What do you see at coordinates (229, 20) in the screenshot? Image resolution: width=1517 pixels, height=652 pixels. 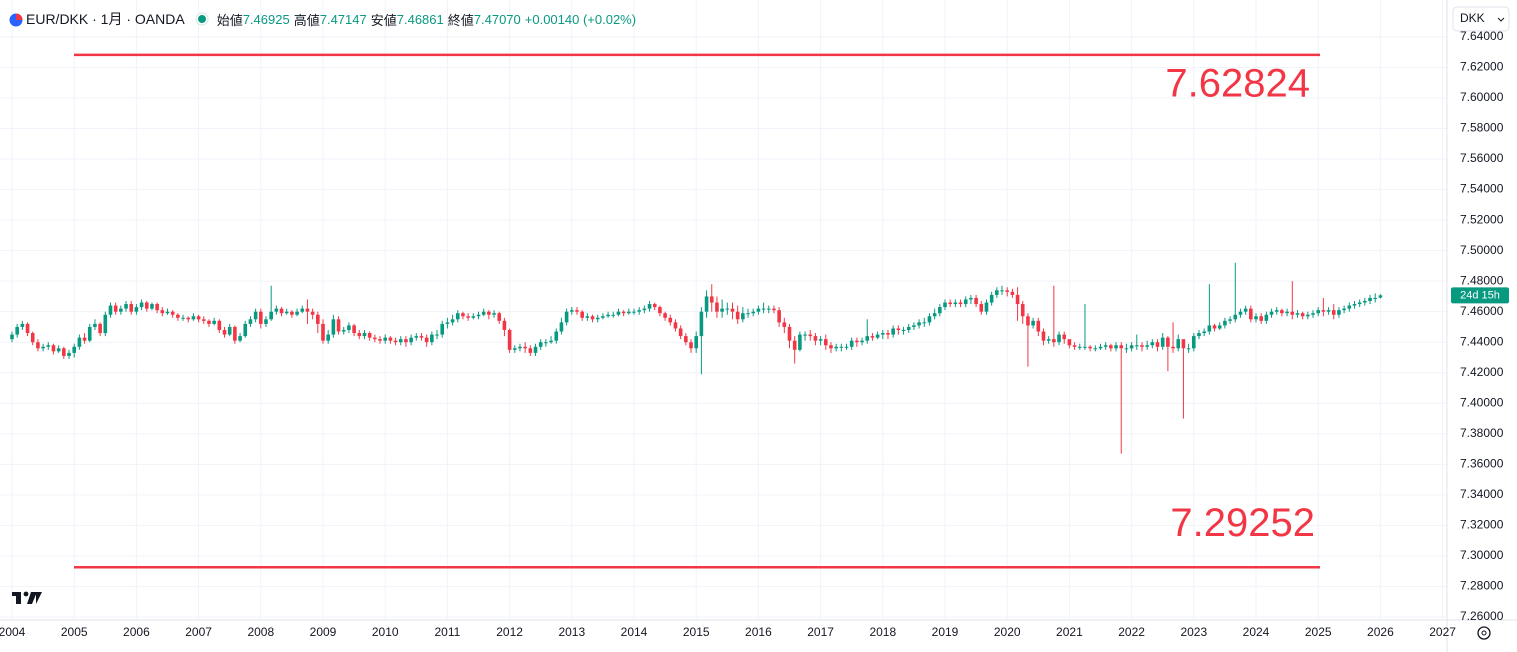 I see `open-label: 始値` at bounding box center [229, 20].